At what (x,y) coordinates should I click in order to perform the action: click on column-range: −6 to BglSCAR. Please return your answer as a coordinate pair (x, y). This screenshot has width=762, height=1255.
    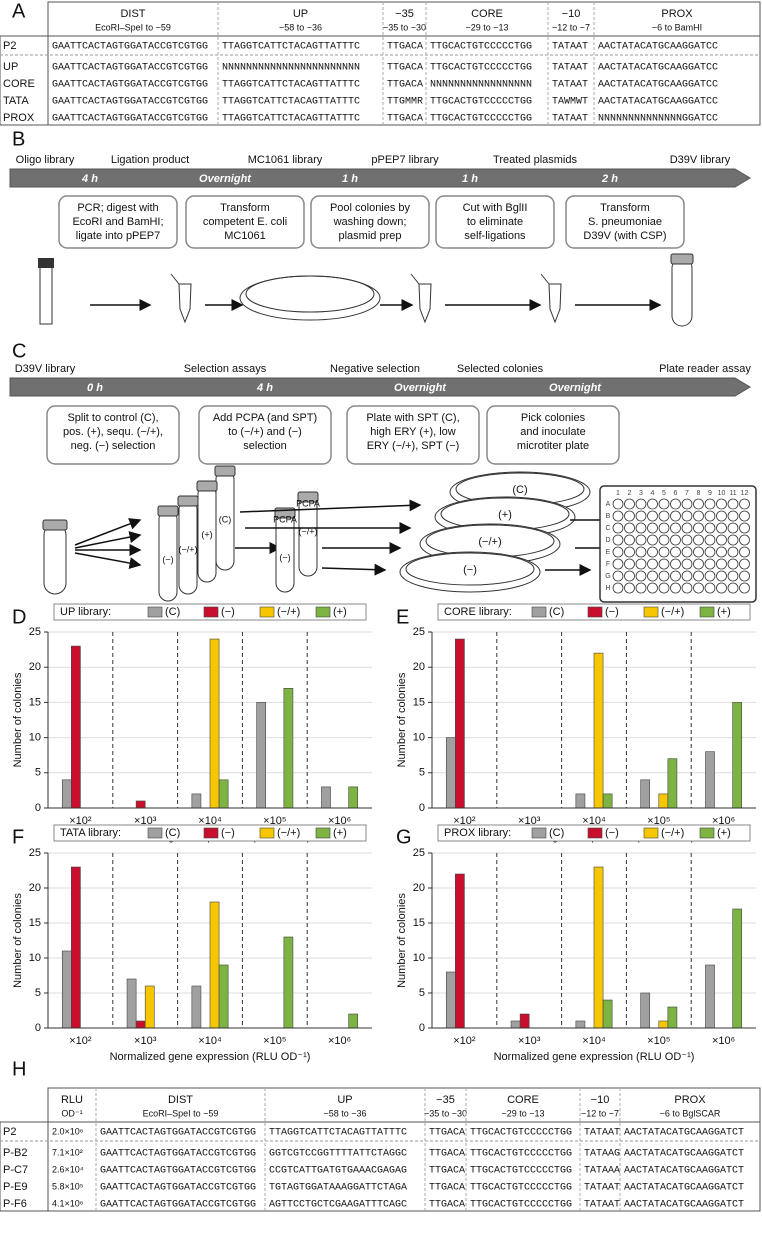
    Looking at the image, I should click on (690, 1113).